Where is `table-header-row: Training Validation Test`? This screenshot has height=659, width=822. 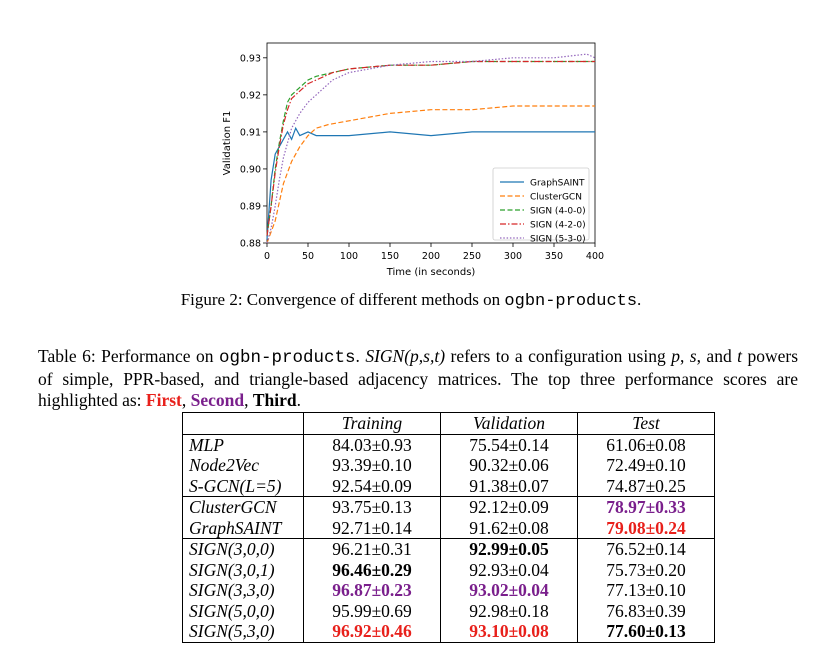 table-header-row: Training Validation Test is located at coordinates (448, 423).